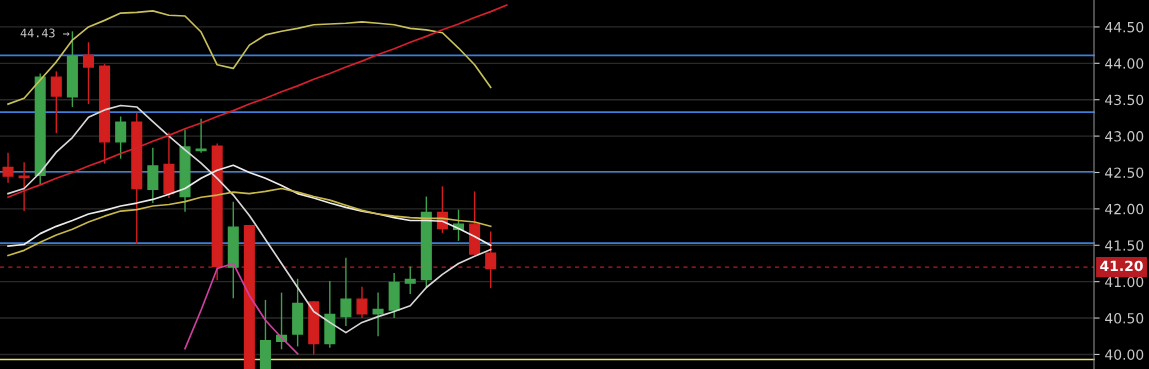  I want to click on y-tick-label: 44.00, so click(1124, 63).